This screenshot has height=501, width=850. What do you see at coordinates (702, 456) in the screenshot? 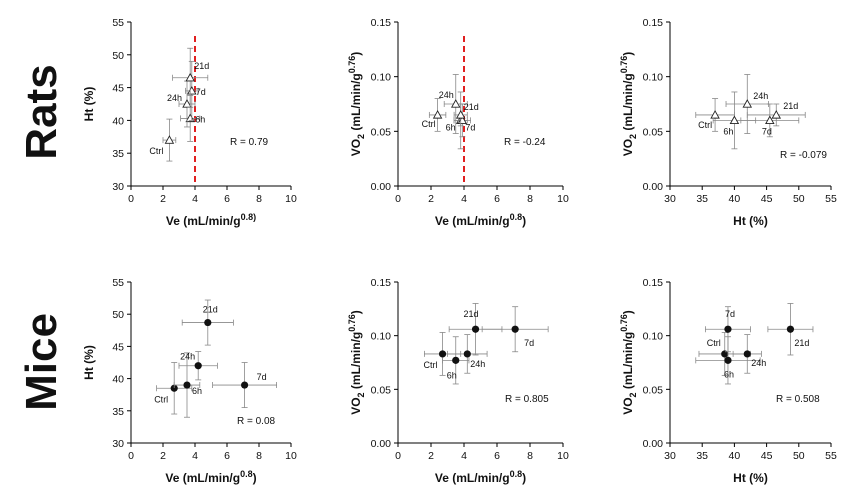
I see `x-tick-label: 35` at bounding box center [702, 456].